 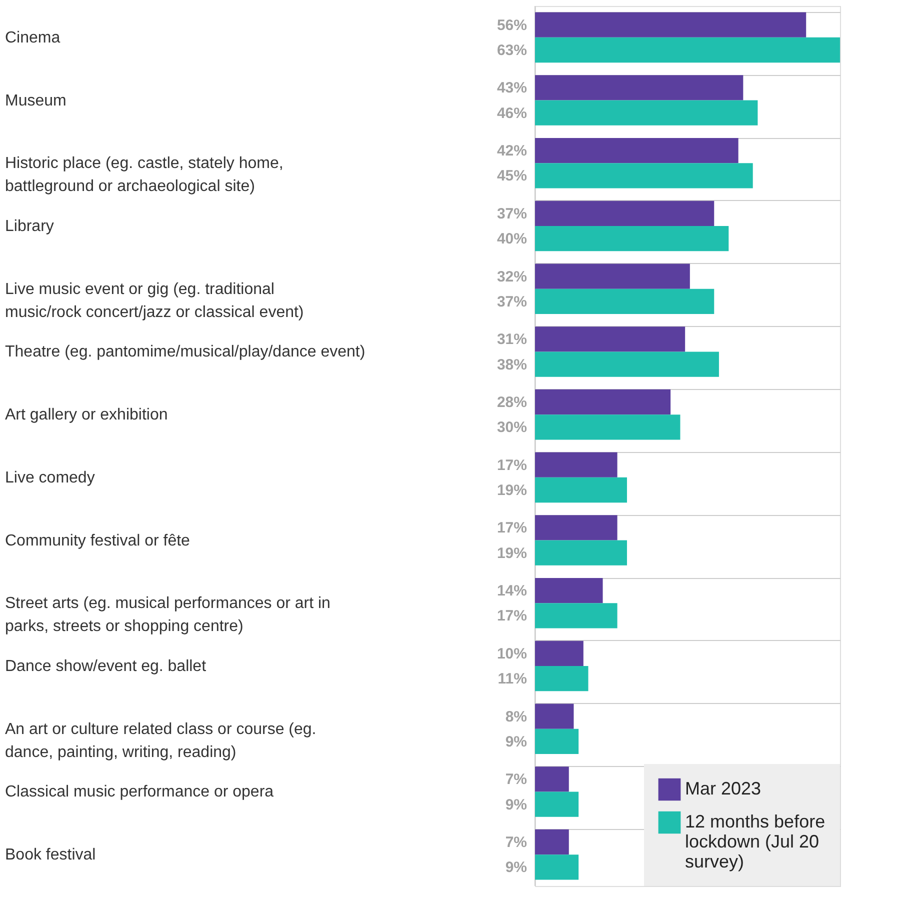 What do you see at coordinates (154, 300) in the screenshot?
I see `y-tick-label: Live music event or gig (eg. traditional music/rock concert/jazz or classical event)` at bounding box center [154, 300].